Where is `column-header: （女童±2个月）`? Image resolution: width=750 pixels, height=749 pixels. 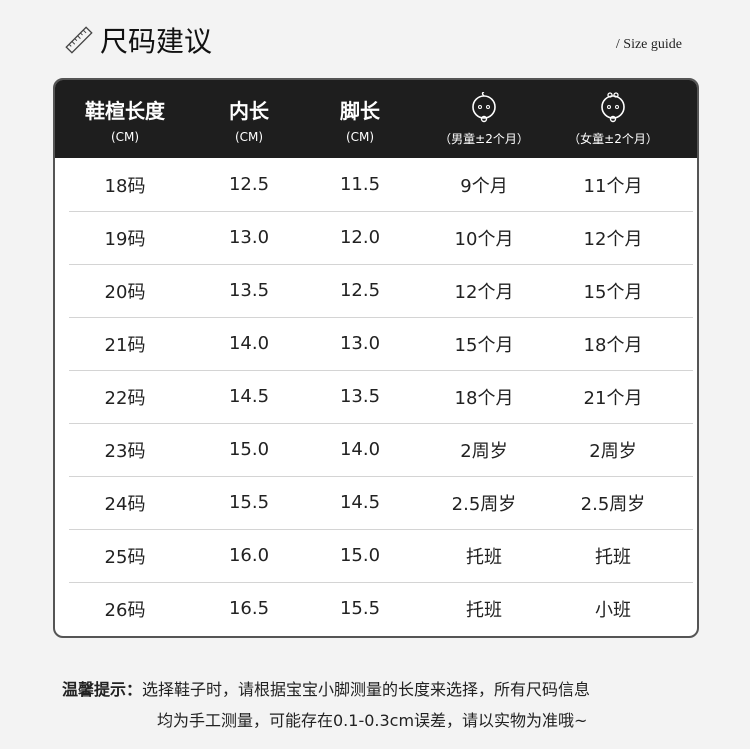
column-header: （女童±2个月） is located at coordinates (613, 119).